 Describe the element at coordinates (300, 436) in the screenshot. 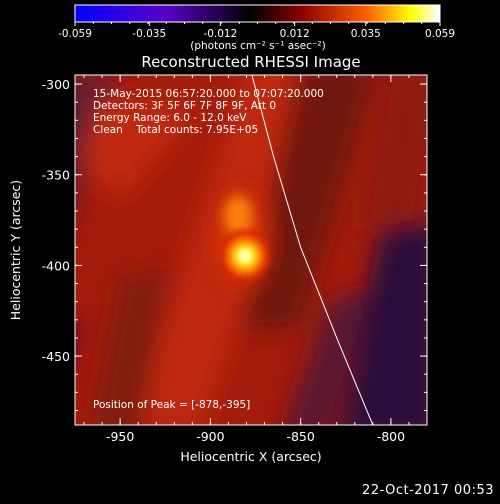

I see `x-tick-label: -850` at that location.